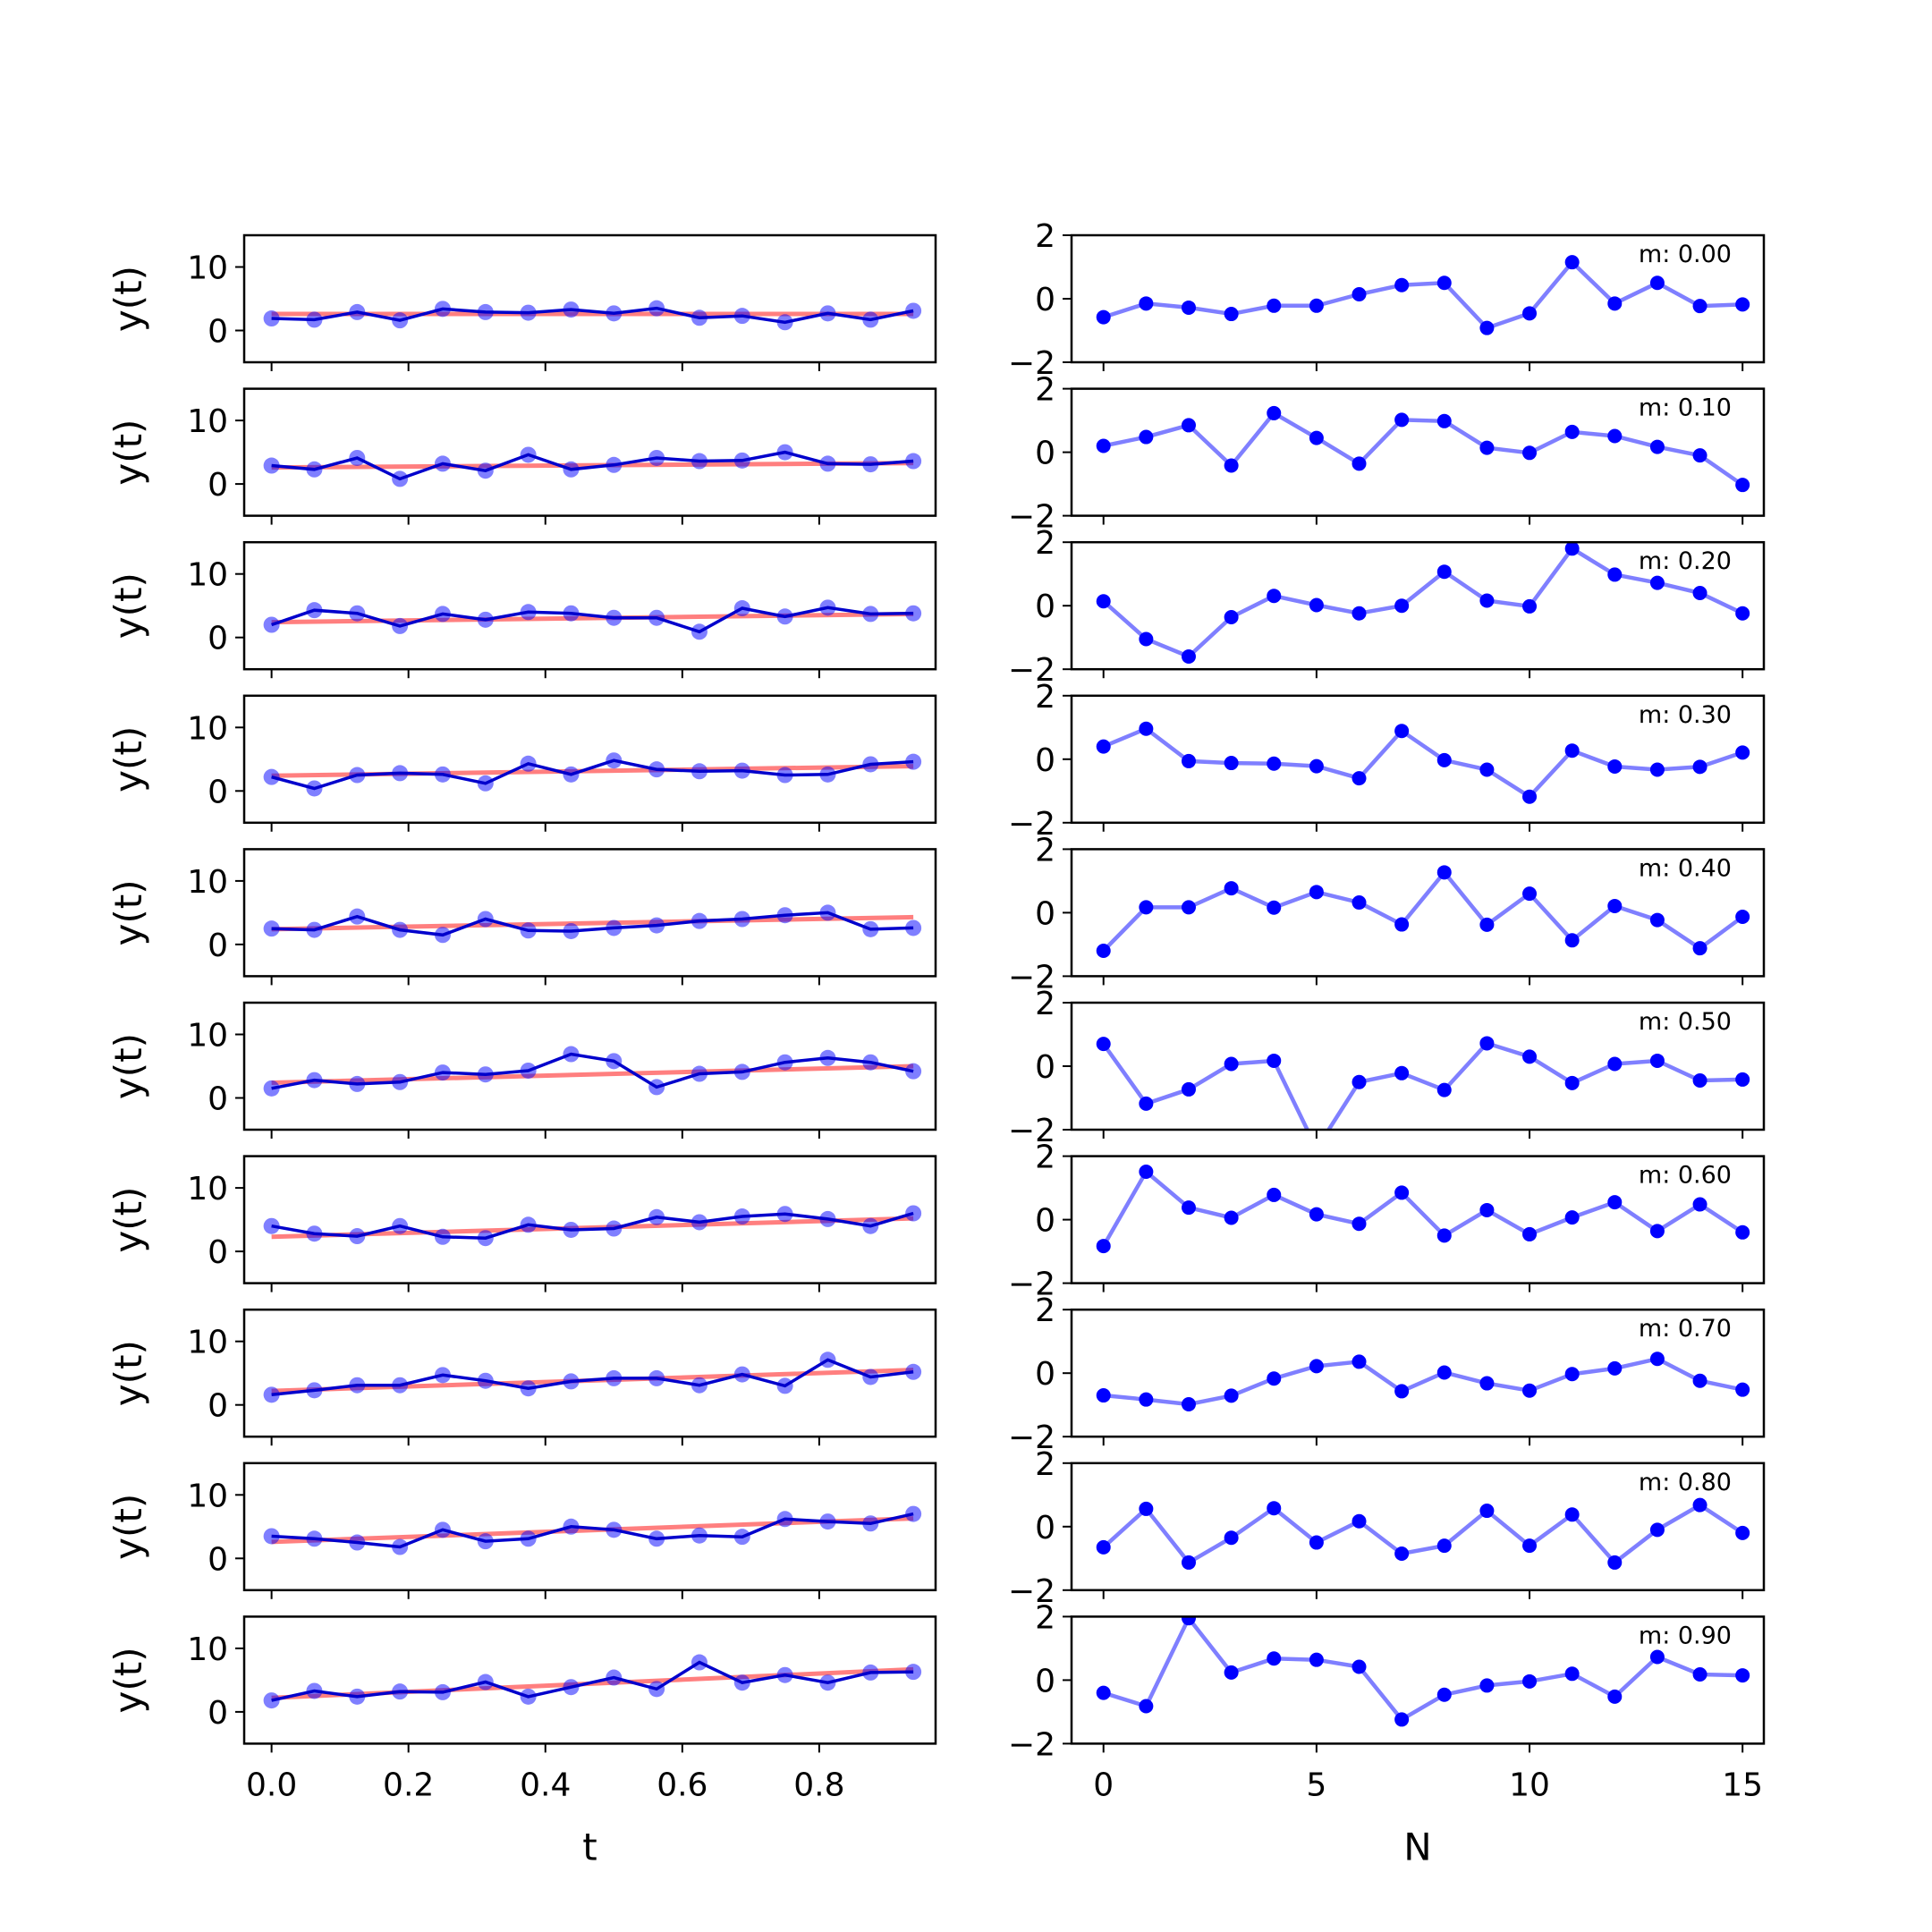  Describe the element at coordinates (408, 1785) in the screenshot. I see `x-tick-label: 0.2` at that location.